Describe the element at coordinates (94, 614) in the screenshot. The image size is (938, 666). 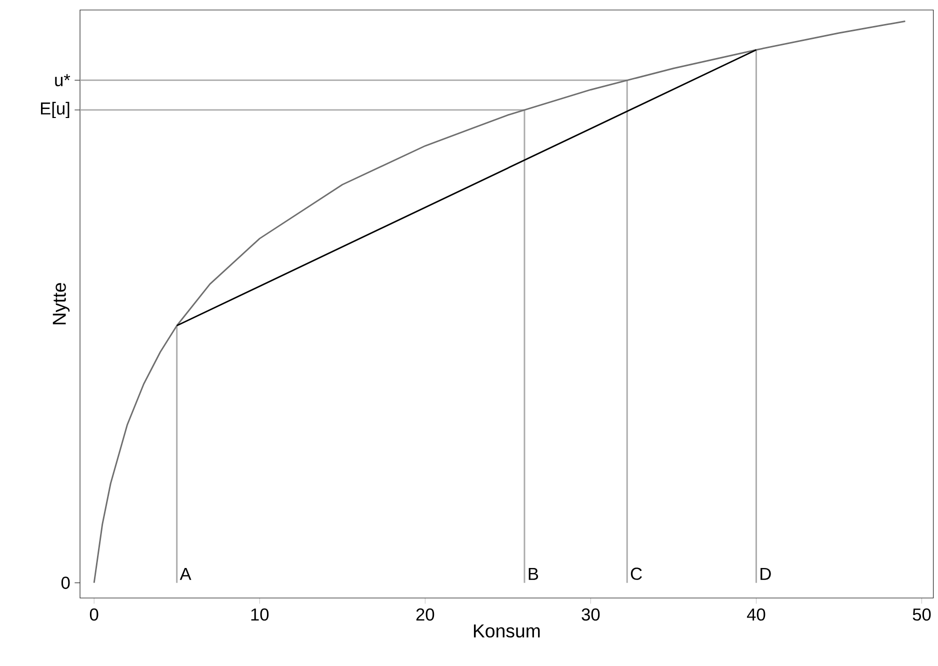
I see `x-tick-label: 0` at that location.